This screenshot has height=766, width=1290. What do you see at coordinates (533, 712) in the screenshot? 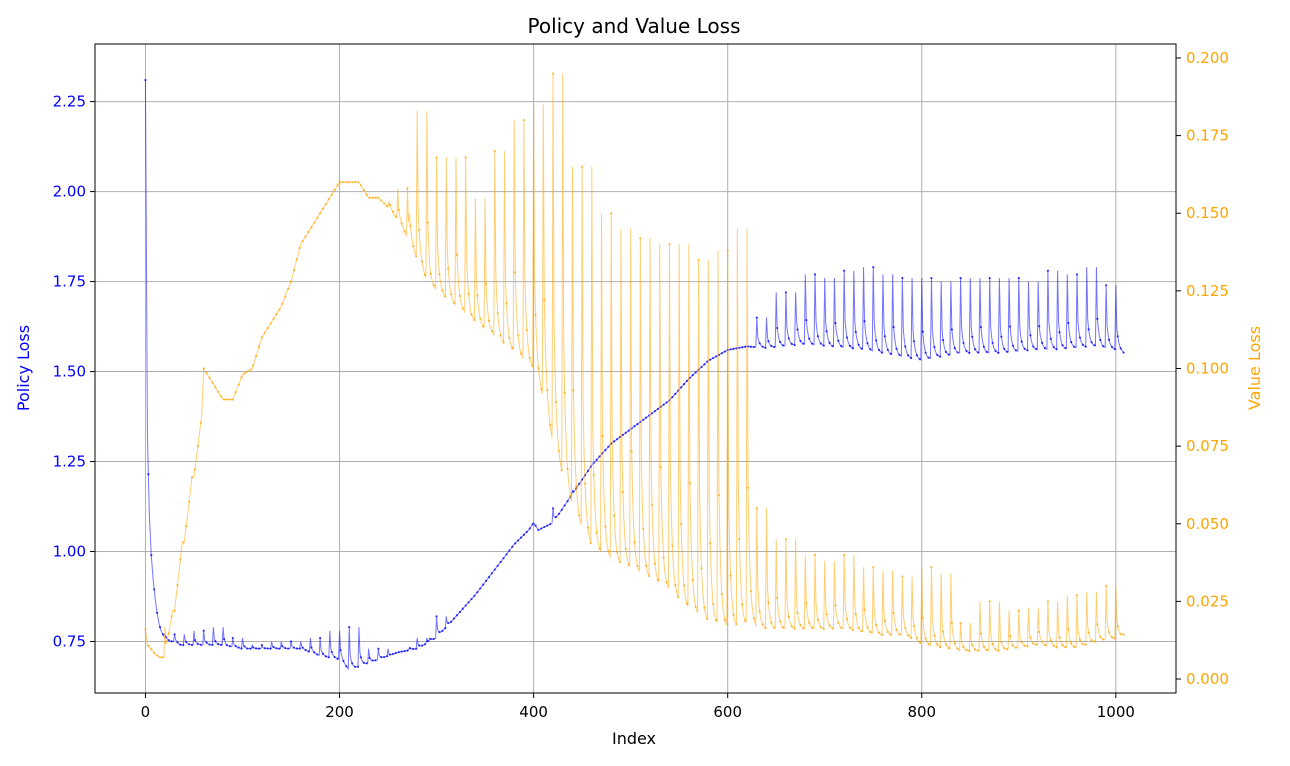
I see `x-tick-label: 400` at bounding box center [533, 712].